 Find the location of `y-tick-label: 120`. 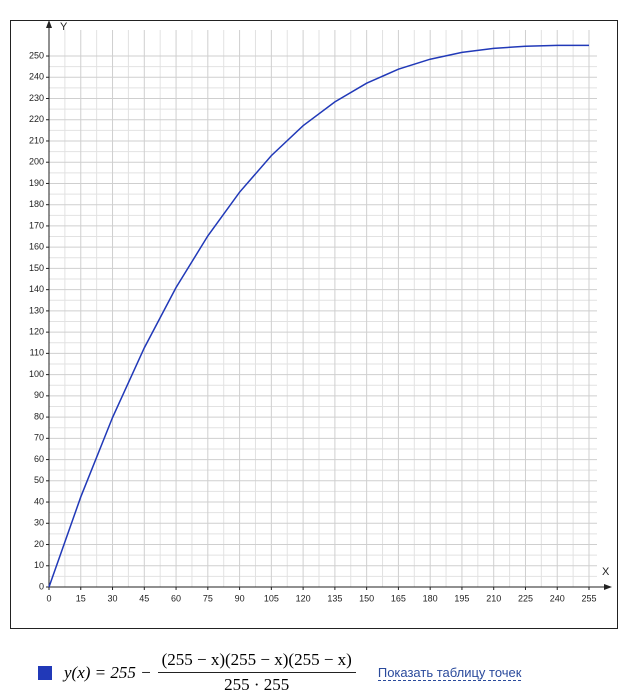

y-tick-label: 120 is located at coordinates (36, 332).